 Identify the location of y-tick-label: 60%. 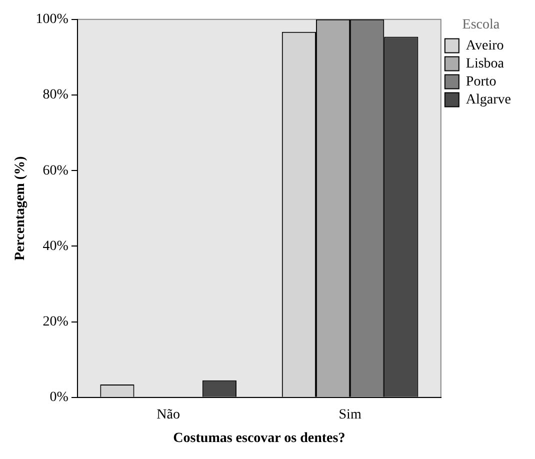
(55, 170).